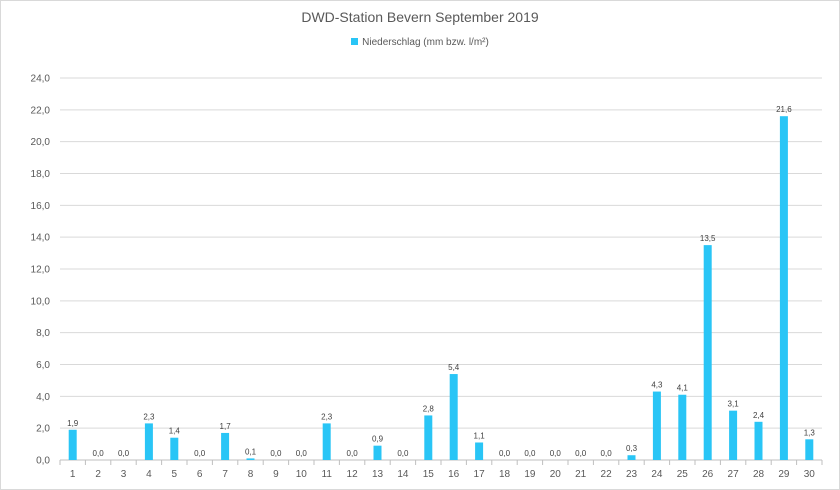 This screenshot has width=840, height=490. I want to click on y-tick-label: 12,0, so click(41, 270).